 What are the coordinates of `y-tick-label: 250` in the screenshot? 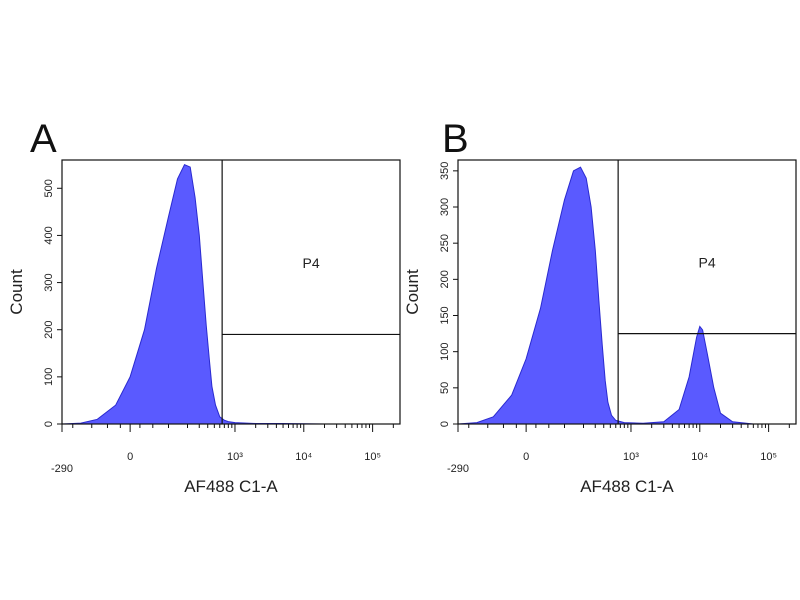 It's located at (445, 243).